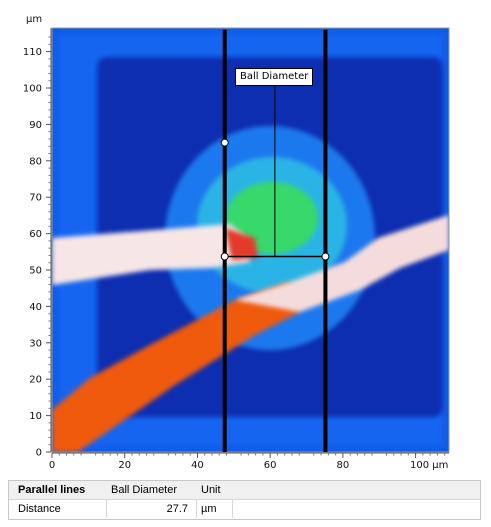 This screenshot has width=491, height=527. What do you see at coordinates (35, 416) in the screenshot?
I see `y-tick-label: 10` at bounding box center [35, 416].